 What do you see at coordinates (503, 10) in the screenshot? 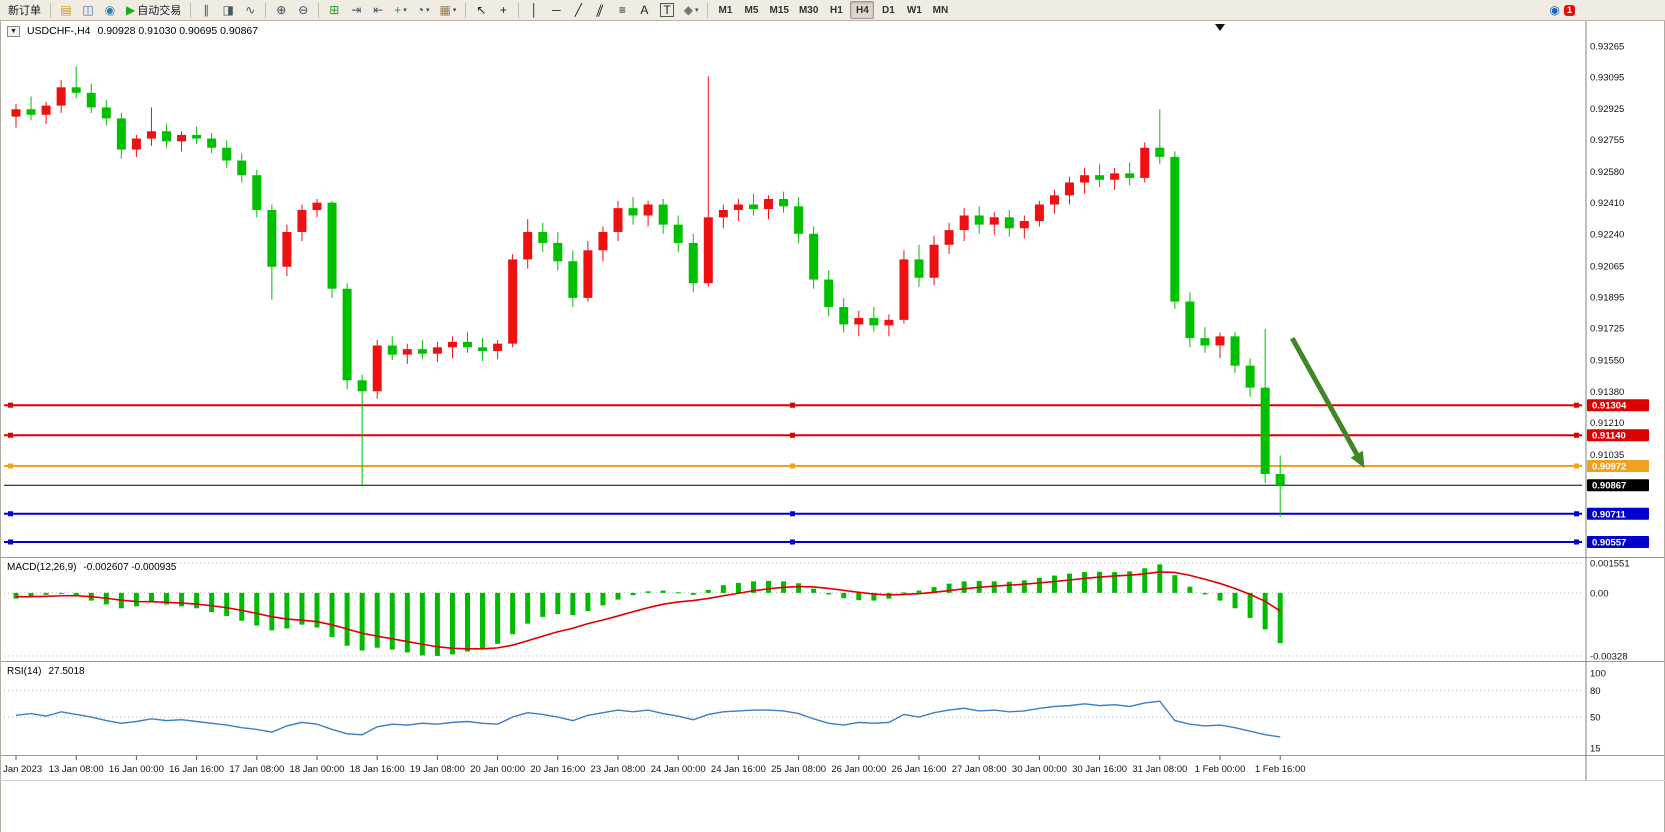
I see `crosshair-button: +` at bounding box center [503, 10].